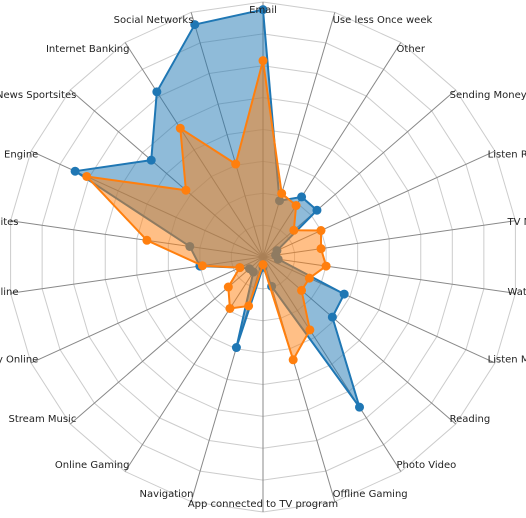 Image resolution: width=526 pixels, height=518 pixels. What do you see at coordinates (166, 494) in the screenshot?
I see `axis-label: Navigation` at bounding box center [166, 494].